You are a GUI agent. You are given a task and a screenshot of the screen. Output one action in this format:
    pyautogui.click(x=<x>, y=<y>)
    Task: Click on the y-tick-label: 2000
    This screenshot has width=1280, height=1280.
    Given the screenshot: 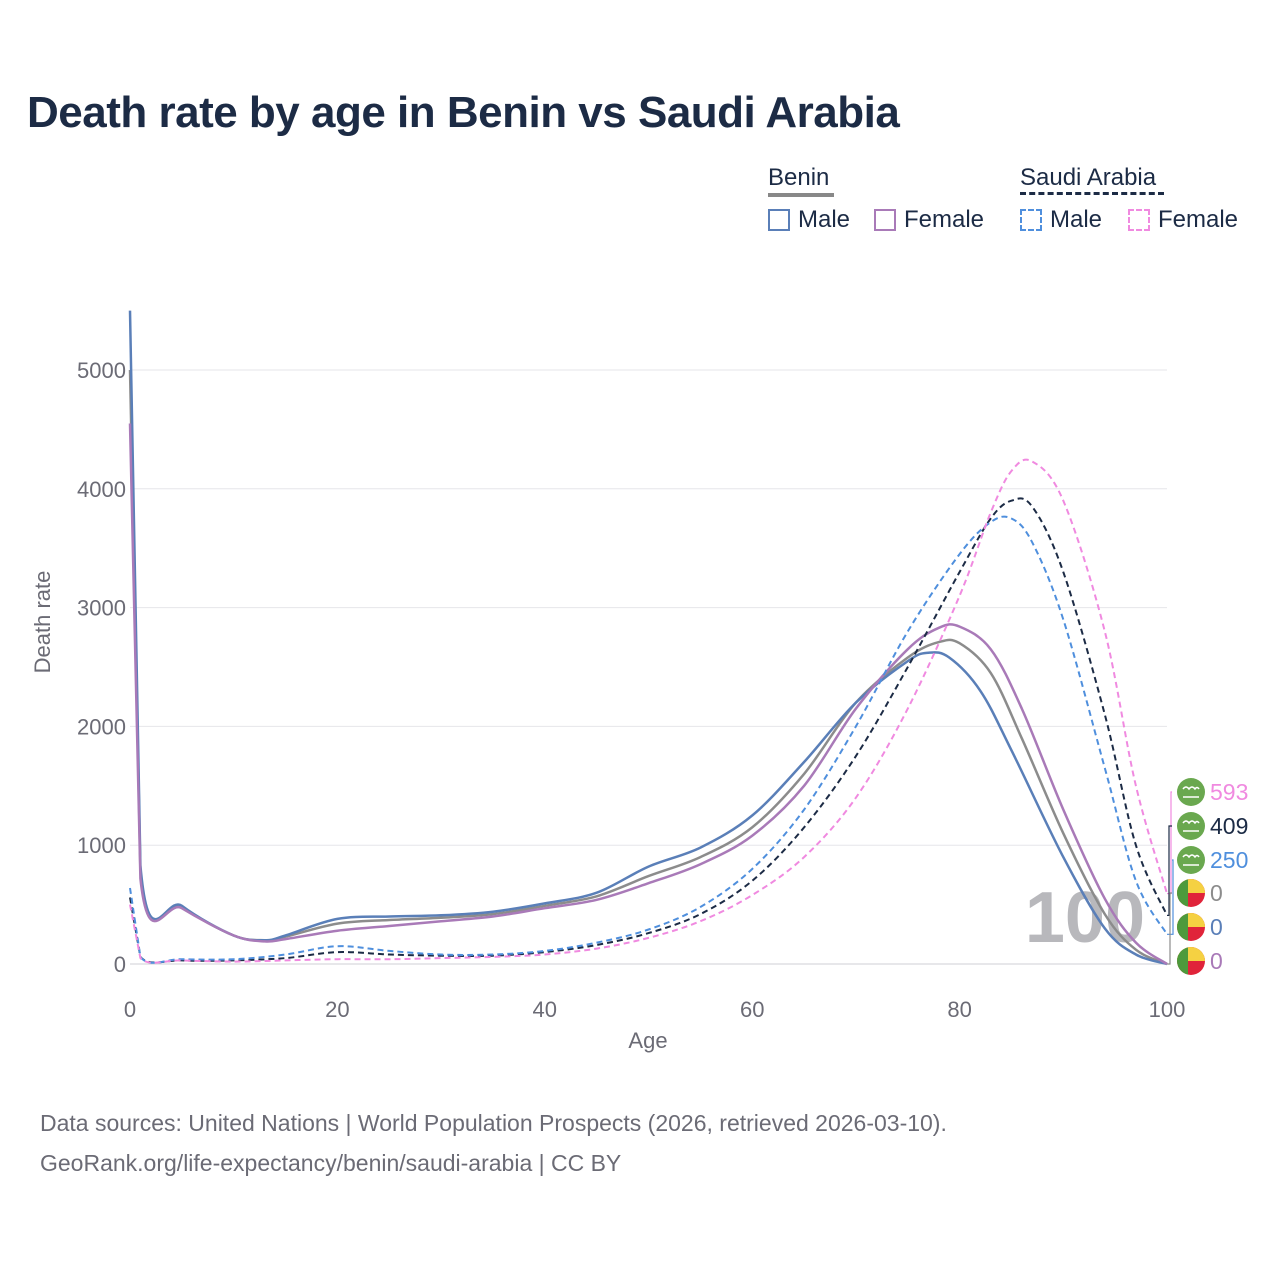 What is the action you would take?
    pyautogui.click(x=101, y=726)
    